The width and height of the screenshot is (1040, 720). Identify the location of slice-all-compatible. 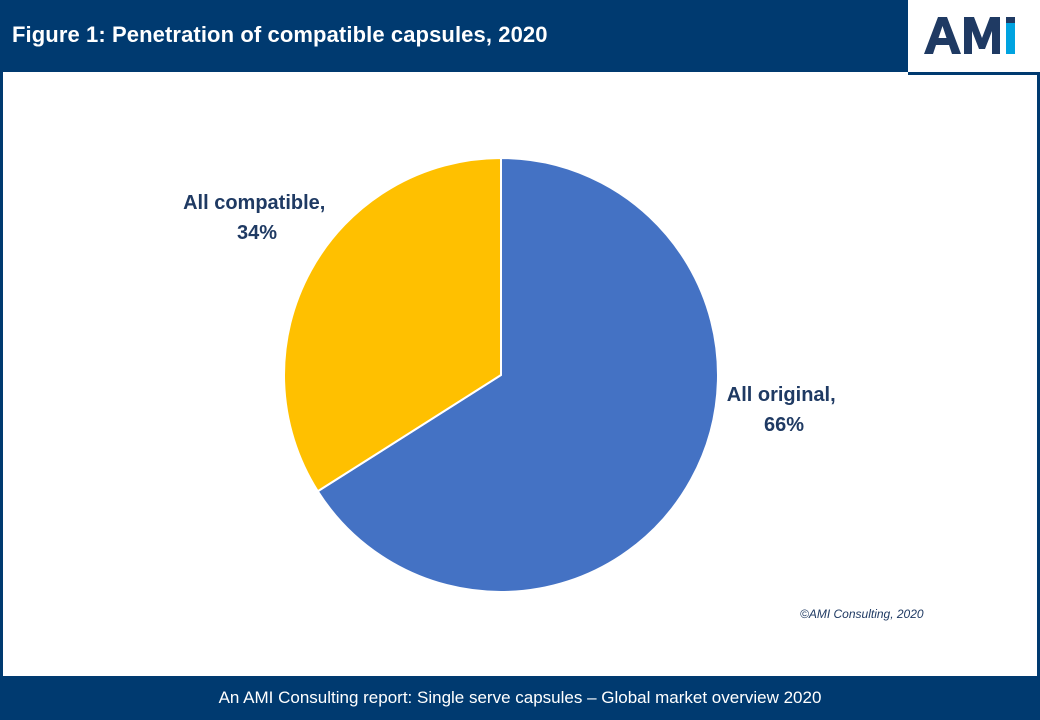
(392, 324).